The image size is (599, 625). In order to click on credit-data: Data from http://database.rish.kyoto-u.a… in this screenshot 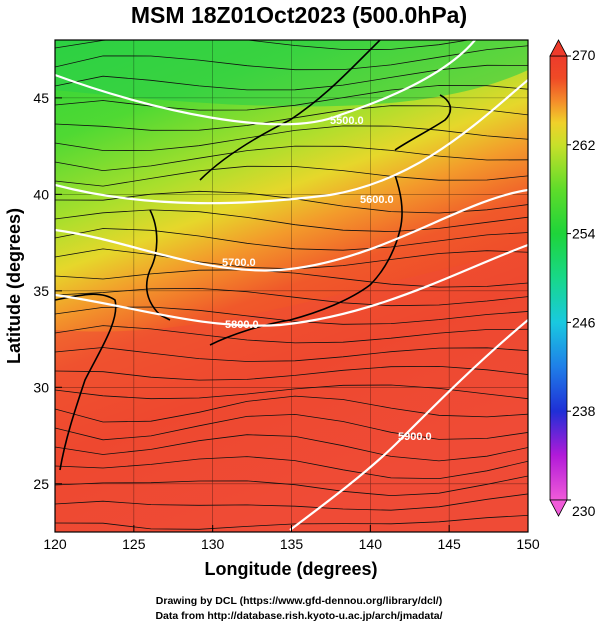, I will do `click(298, 616)`.